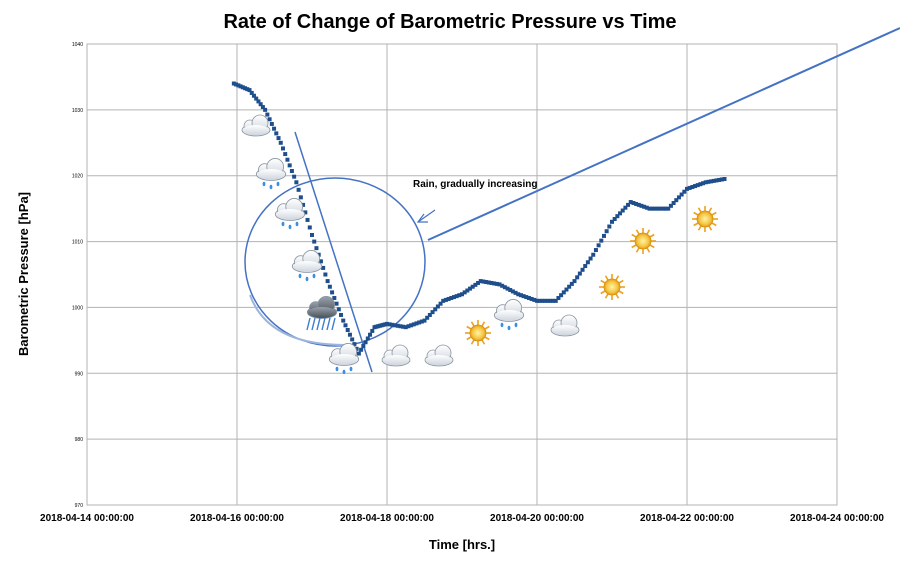 The height and width of the screenshot is (562, 900). What do you see at coordinates (565, 325) in the screenshot?
I see `cloud-icon` at bounding box center [565, 325].